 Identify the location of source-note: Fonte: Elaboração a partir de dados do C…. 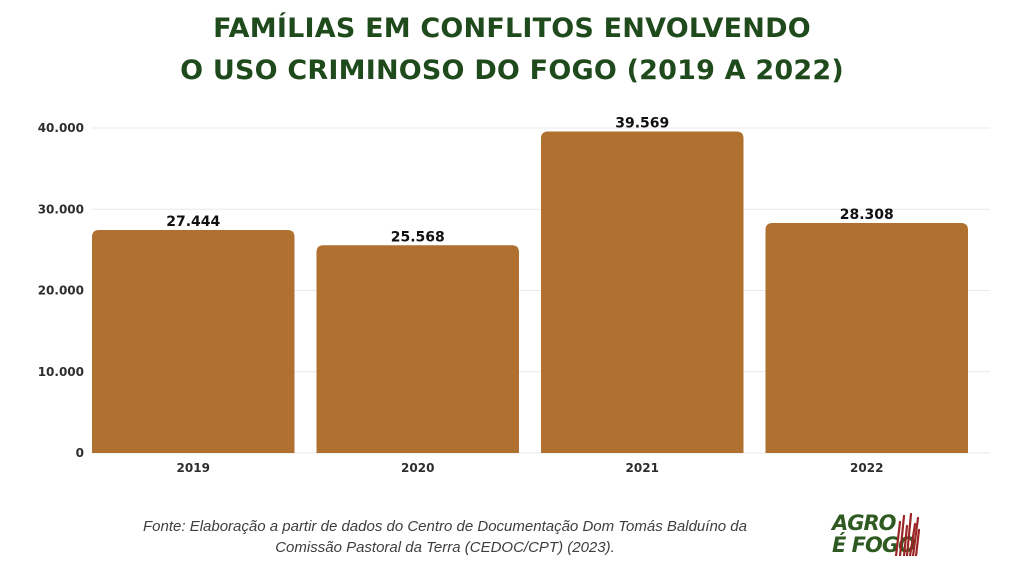
(445, 537).